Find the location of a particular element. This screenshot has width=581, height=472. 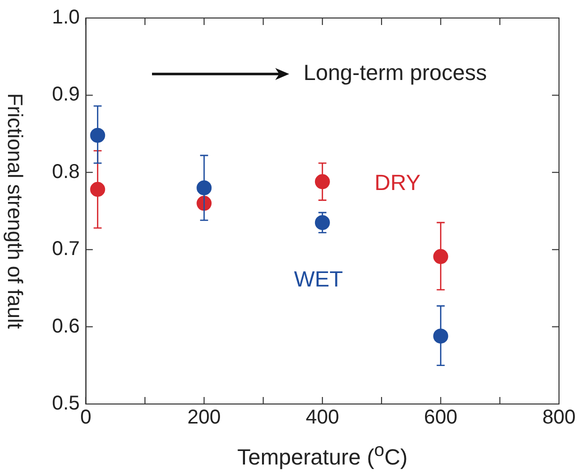

x-tick-label: 600 is located at coordinates (441, 417).